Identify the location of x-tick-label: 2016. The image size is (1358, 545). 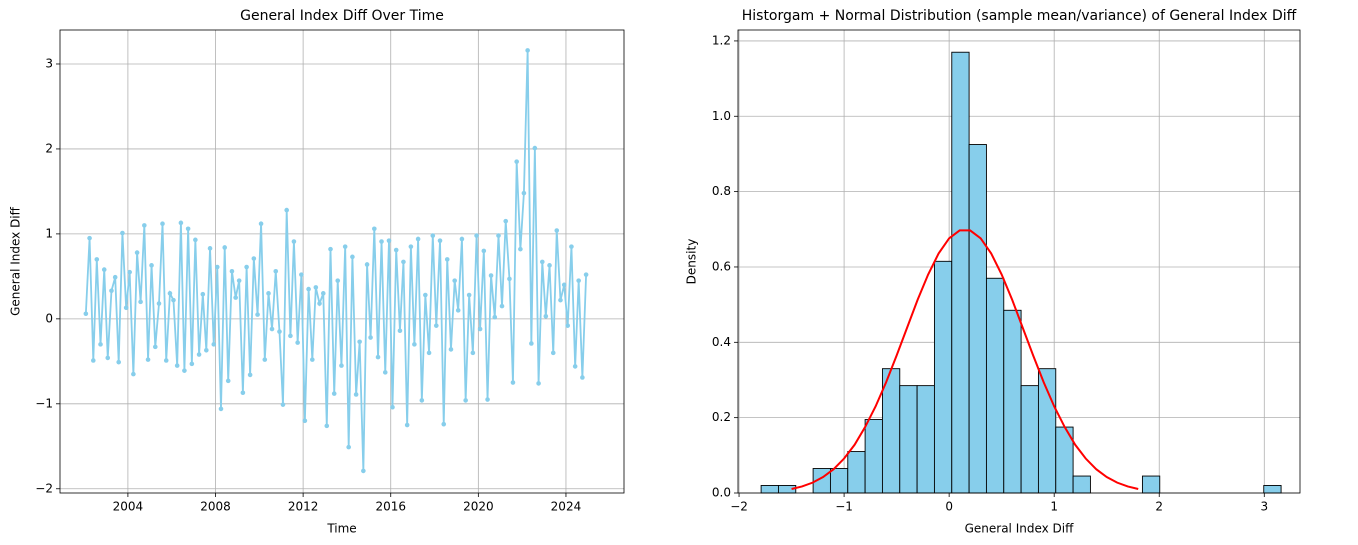
(390, 507).